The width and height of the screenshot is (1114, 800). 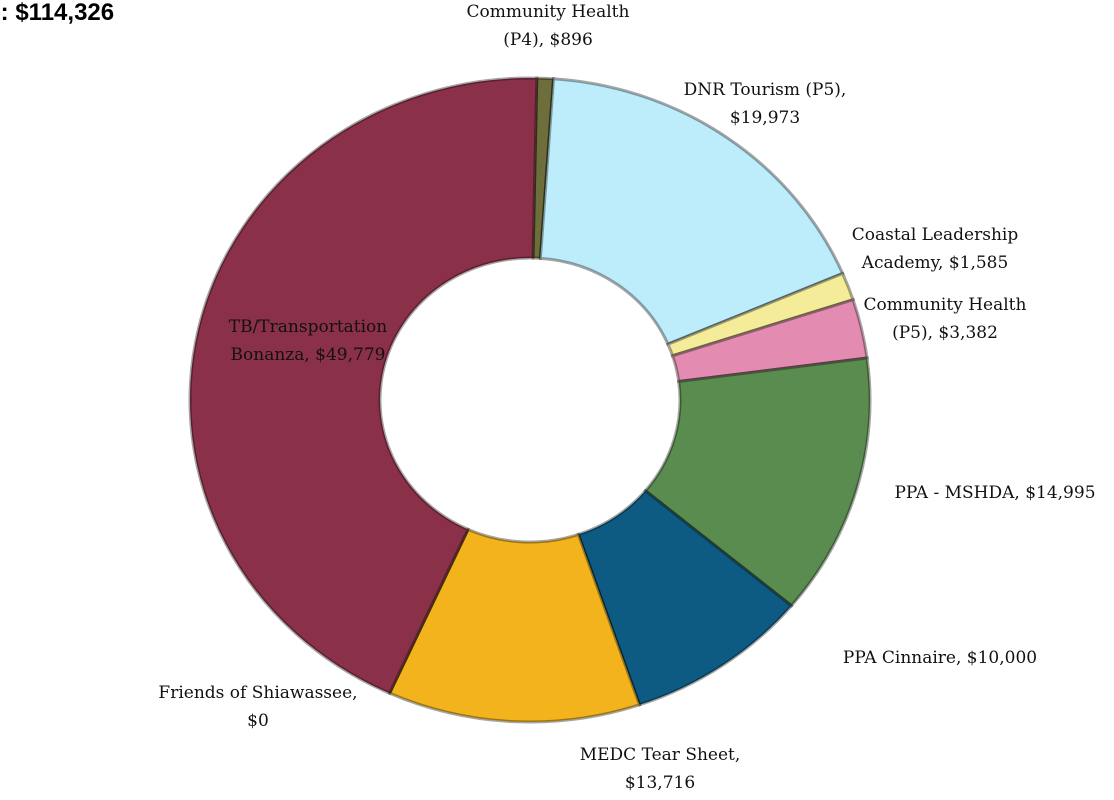 What do you see at coordinates (945, 333) in the screenshot?
I see `data-label-line: (P5), $3,382` at bounding box center [945, 333].